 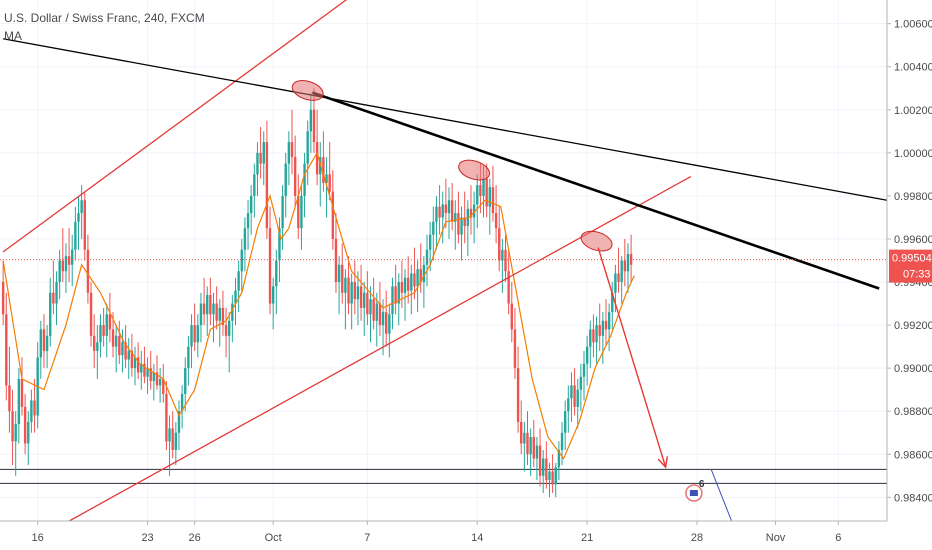 What do you see at coordinates (13, 36) in the screenshot?
I see `indicator-label-ma: MA` at bounding box center [13, 36].